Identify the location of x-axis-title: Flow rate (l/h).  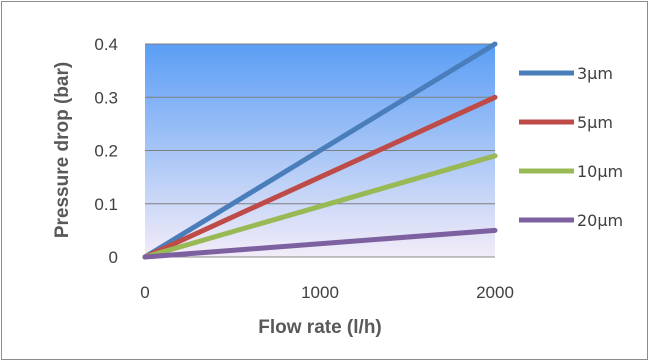
(320, 327).